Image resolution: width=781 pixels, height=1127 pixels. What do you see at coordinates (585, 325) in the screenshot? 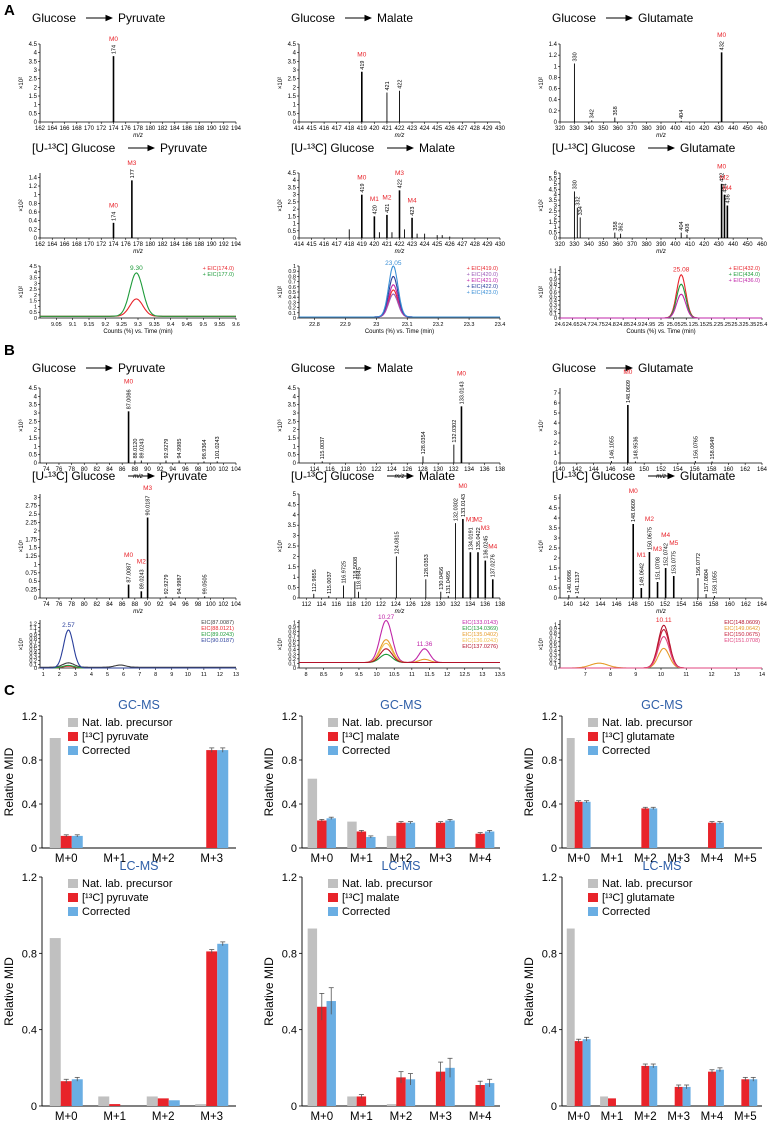
I see `x-tick-label: 24.7` at bounding box center [585, 325].